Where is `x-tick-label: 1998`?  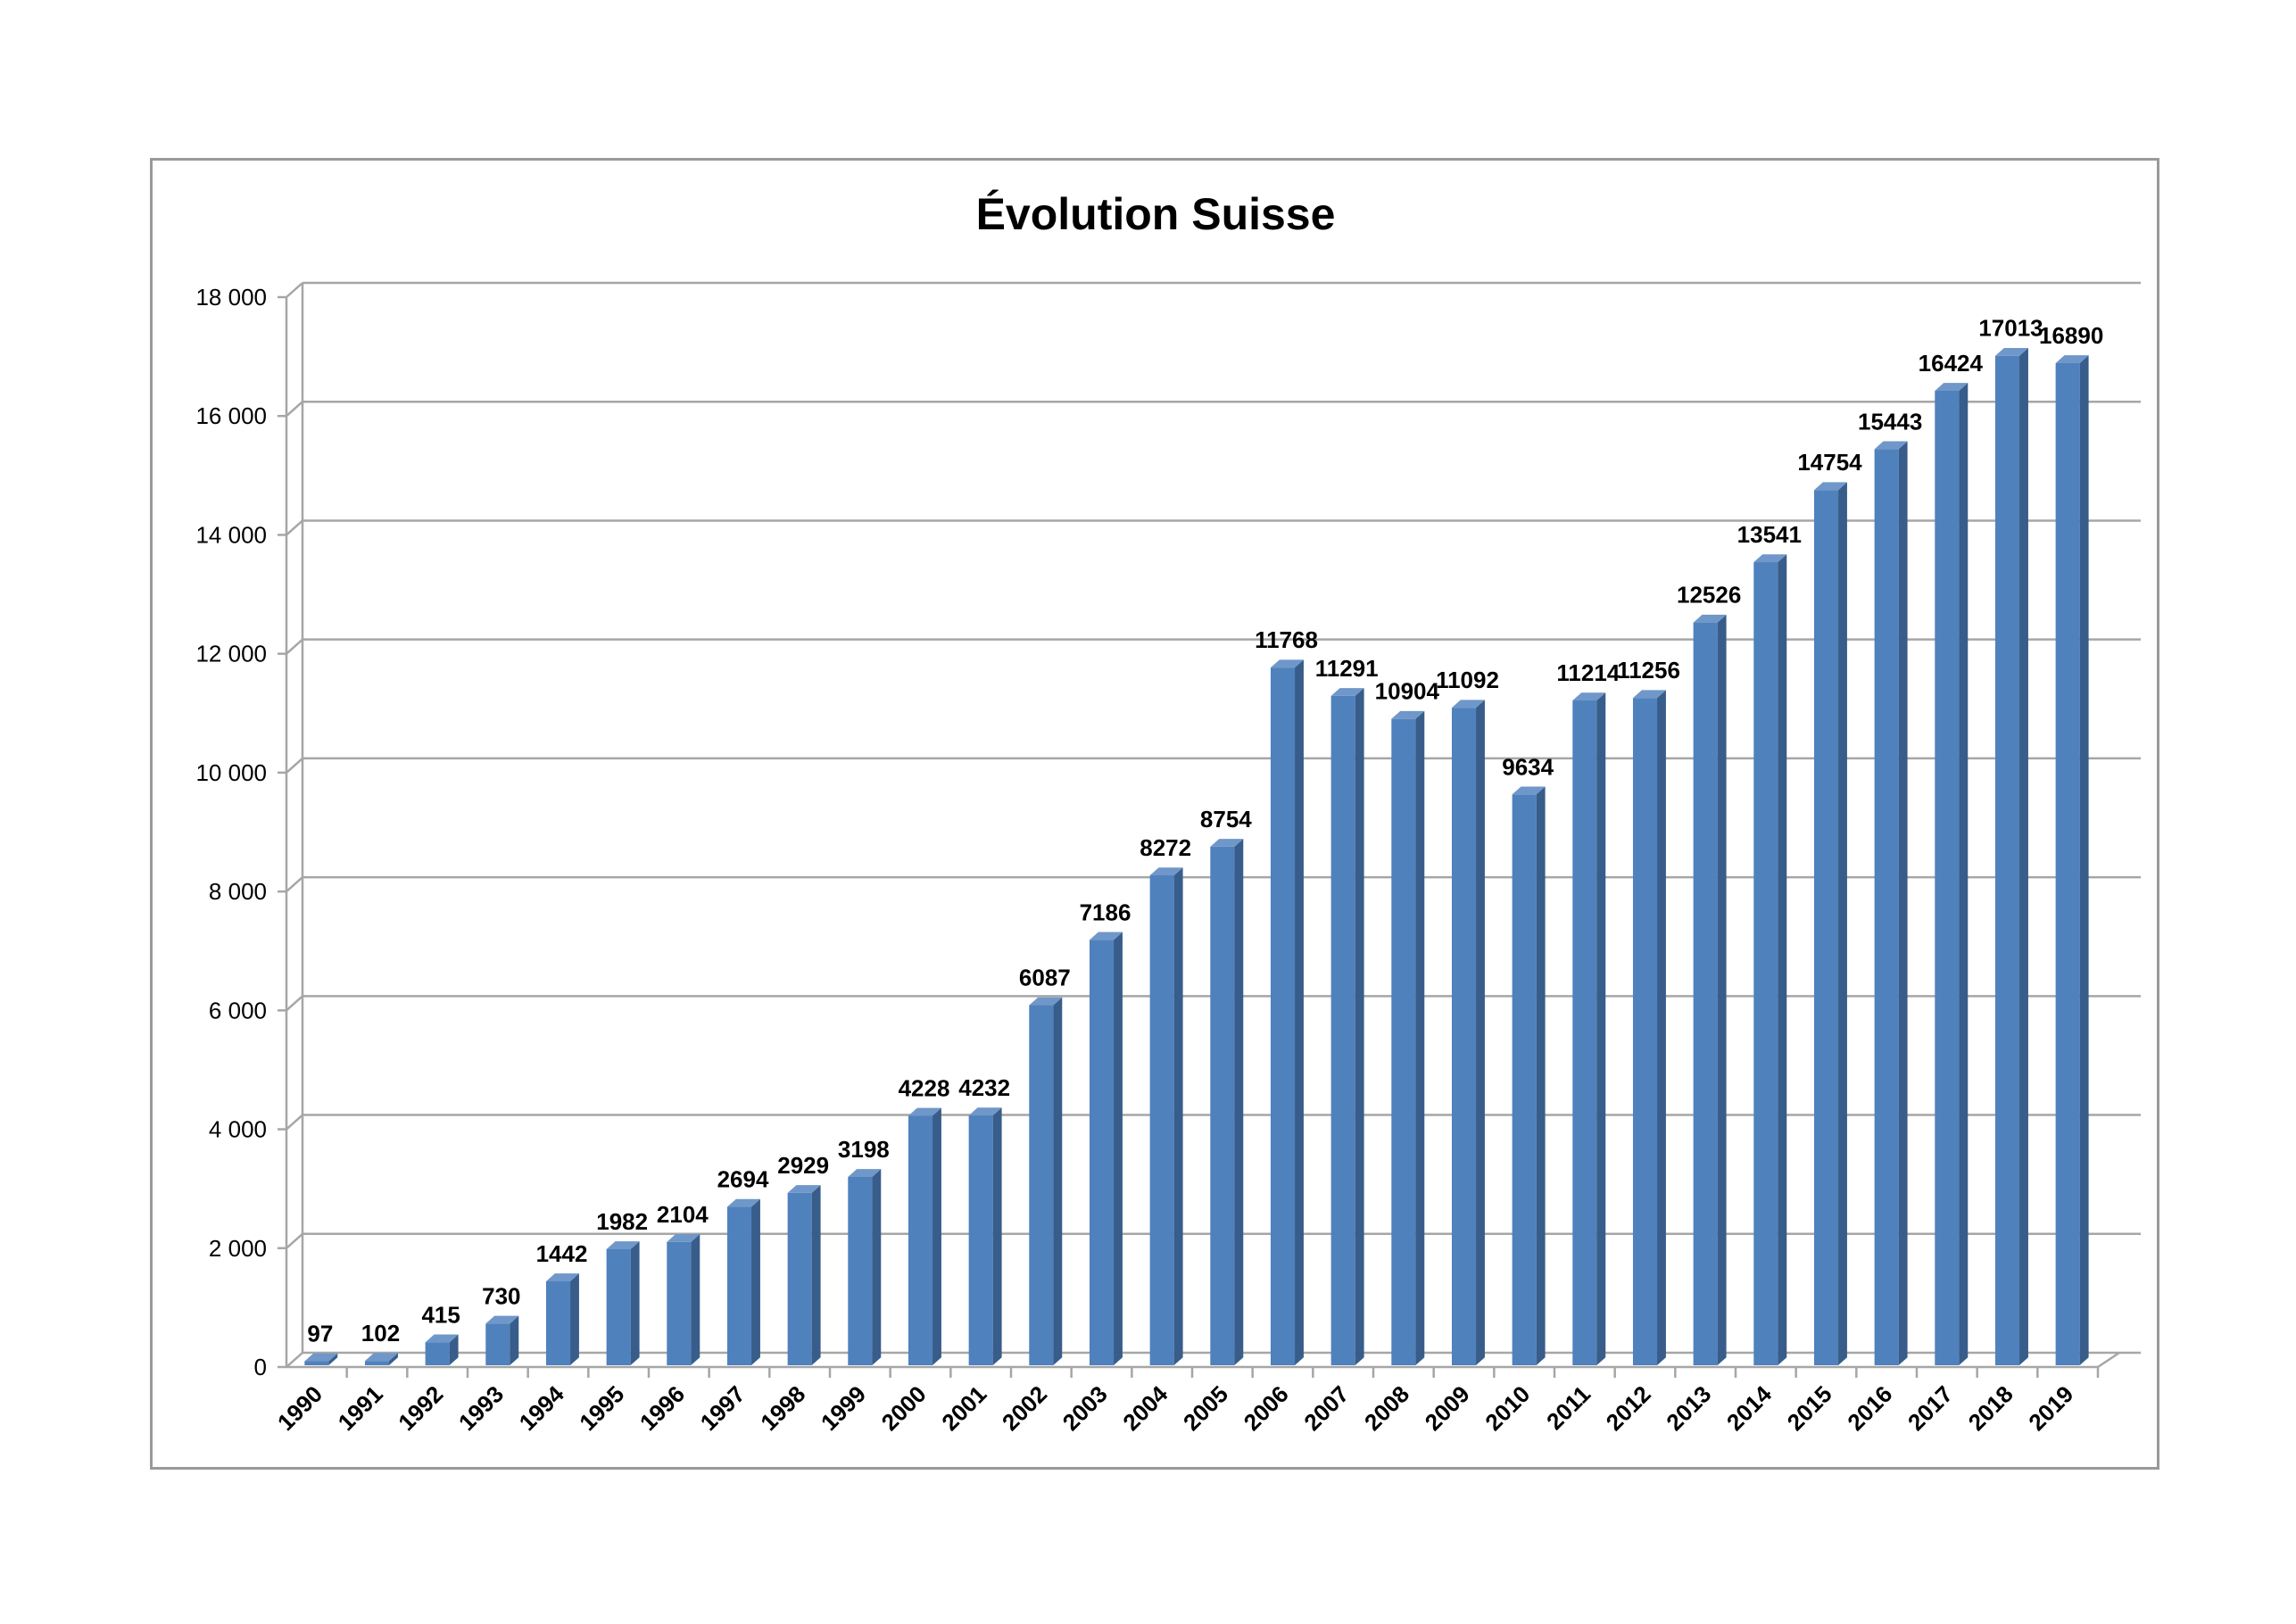
x-tick-label: 1998 is located at coordinates (782, 1408).